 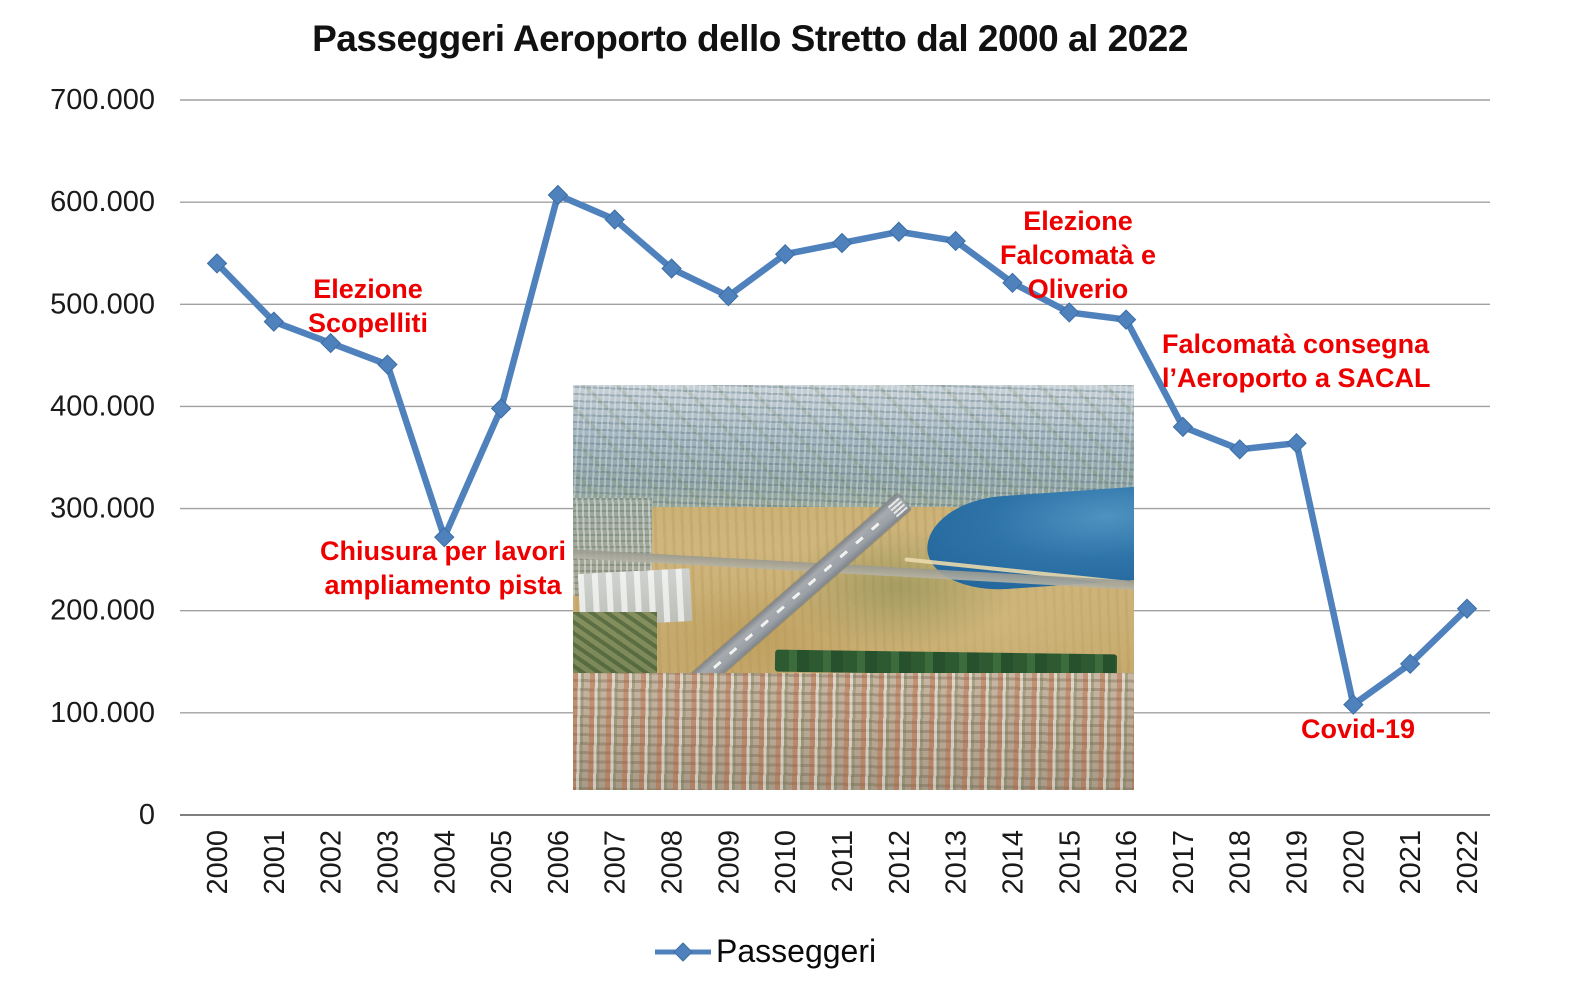 I want to click on annotation-line: ampliamento pista, so click(x=443, y=585).